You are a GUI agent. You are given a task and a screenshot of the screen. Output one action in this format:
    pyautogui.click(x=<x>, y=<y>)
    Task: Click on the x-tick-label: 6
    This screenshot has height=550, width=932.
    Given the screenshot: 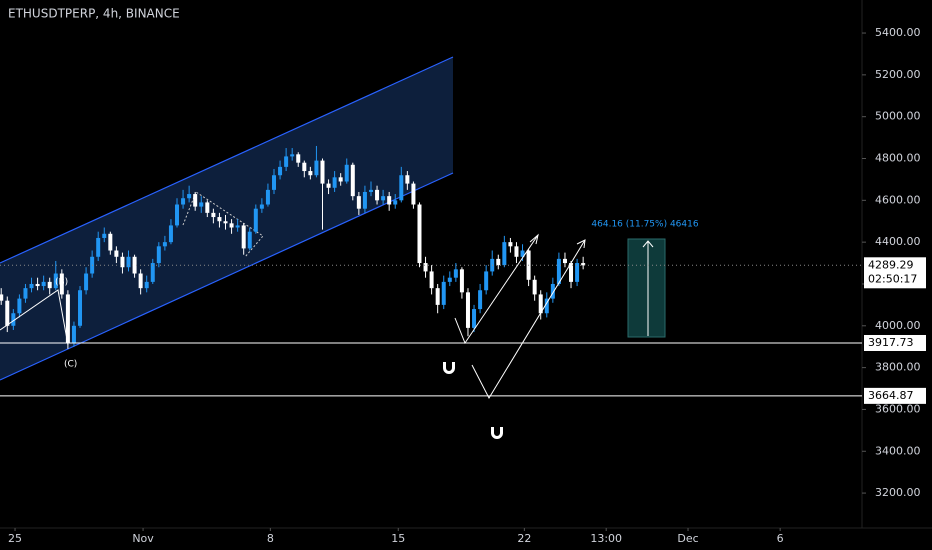 What is the action you would take?
    pyautogui.click(x=780, y=538)
    